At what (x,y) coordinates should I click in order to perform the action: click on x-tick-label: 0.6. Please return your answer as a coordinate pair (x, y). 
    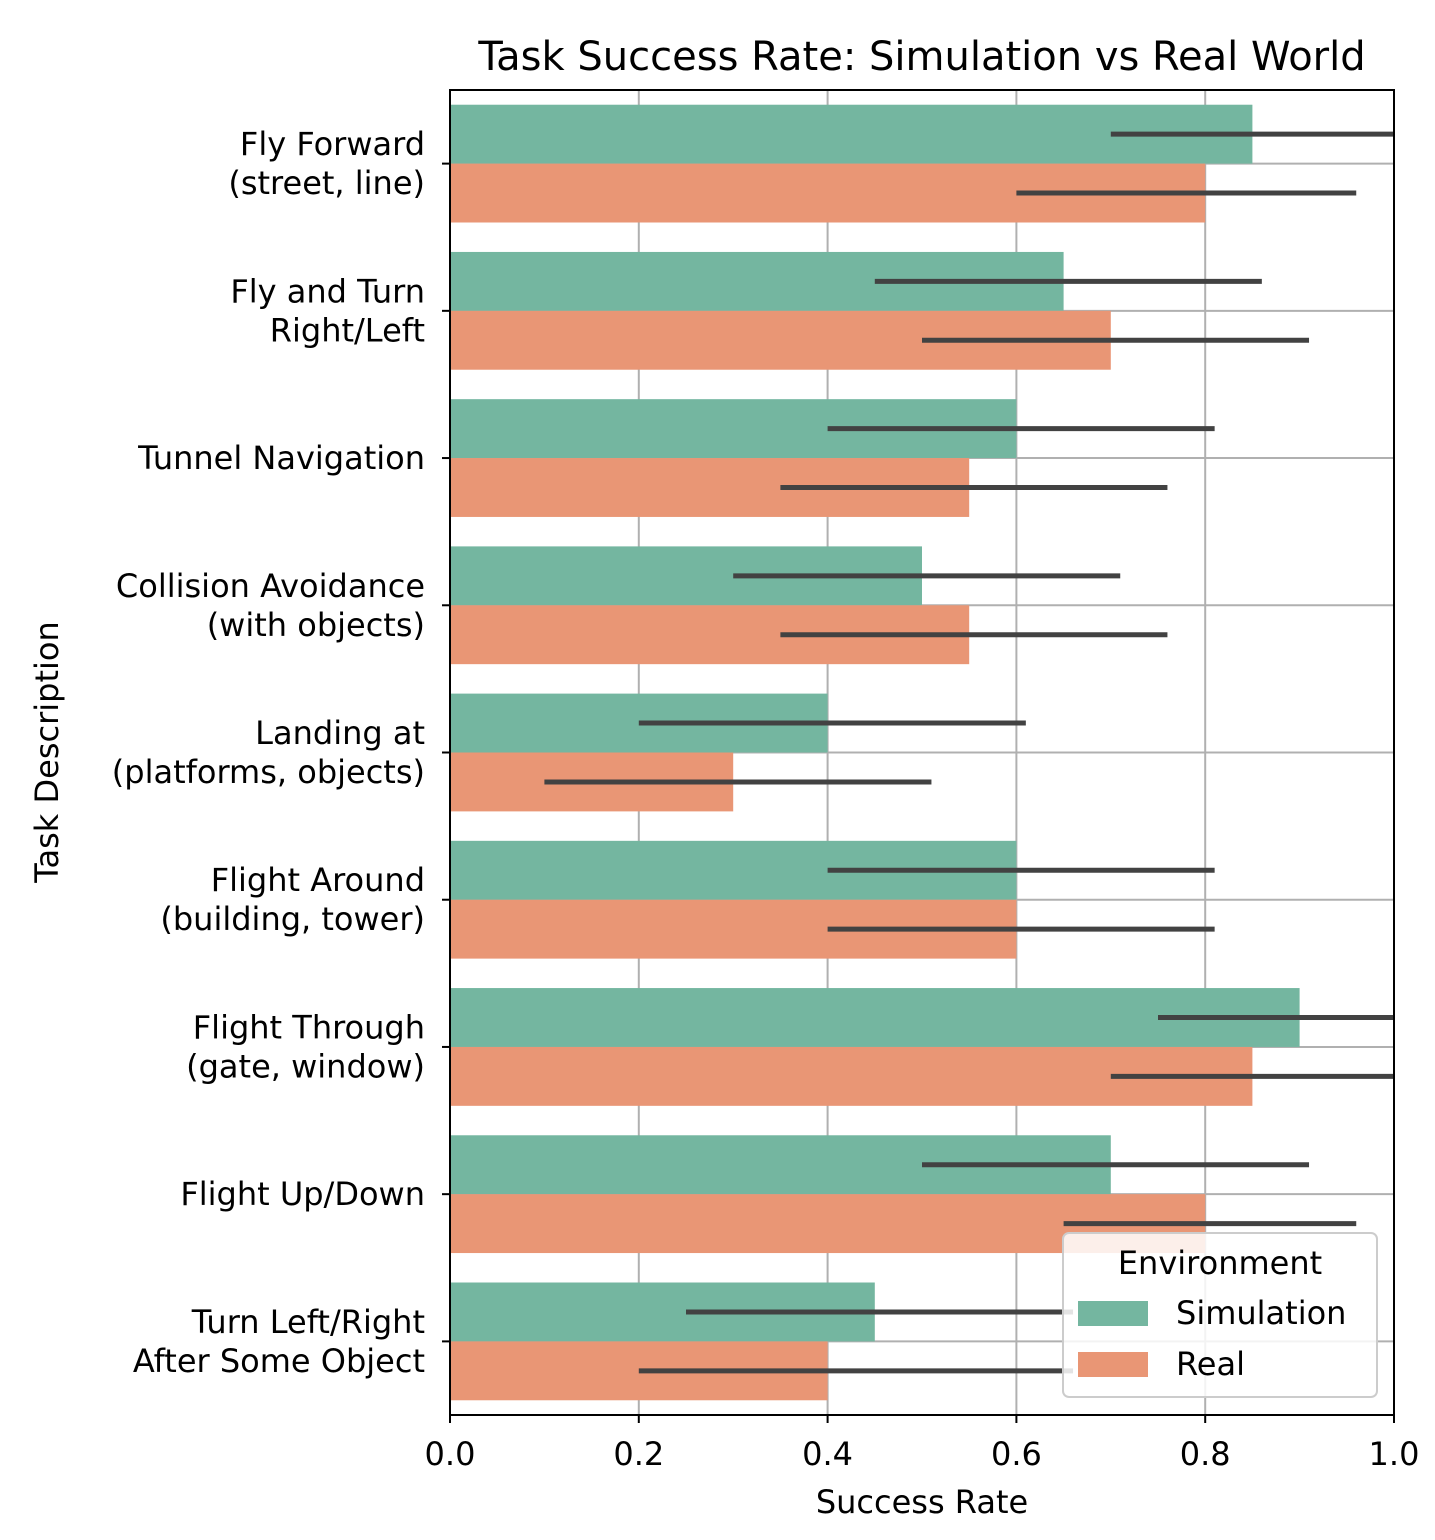
    Looking at the image, I should click on (1016, 1454).